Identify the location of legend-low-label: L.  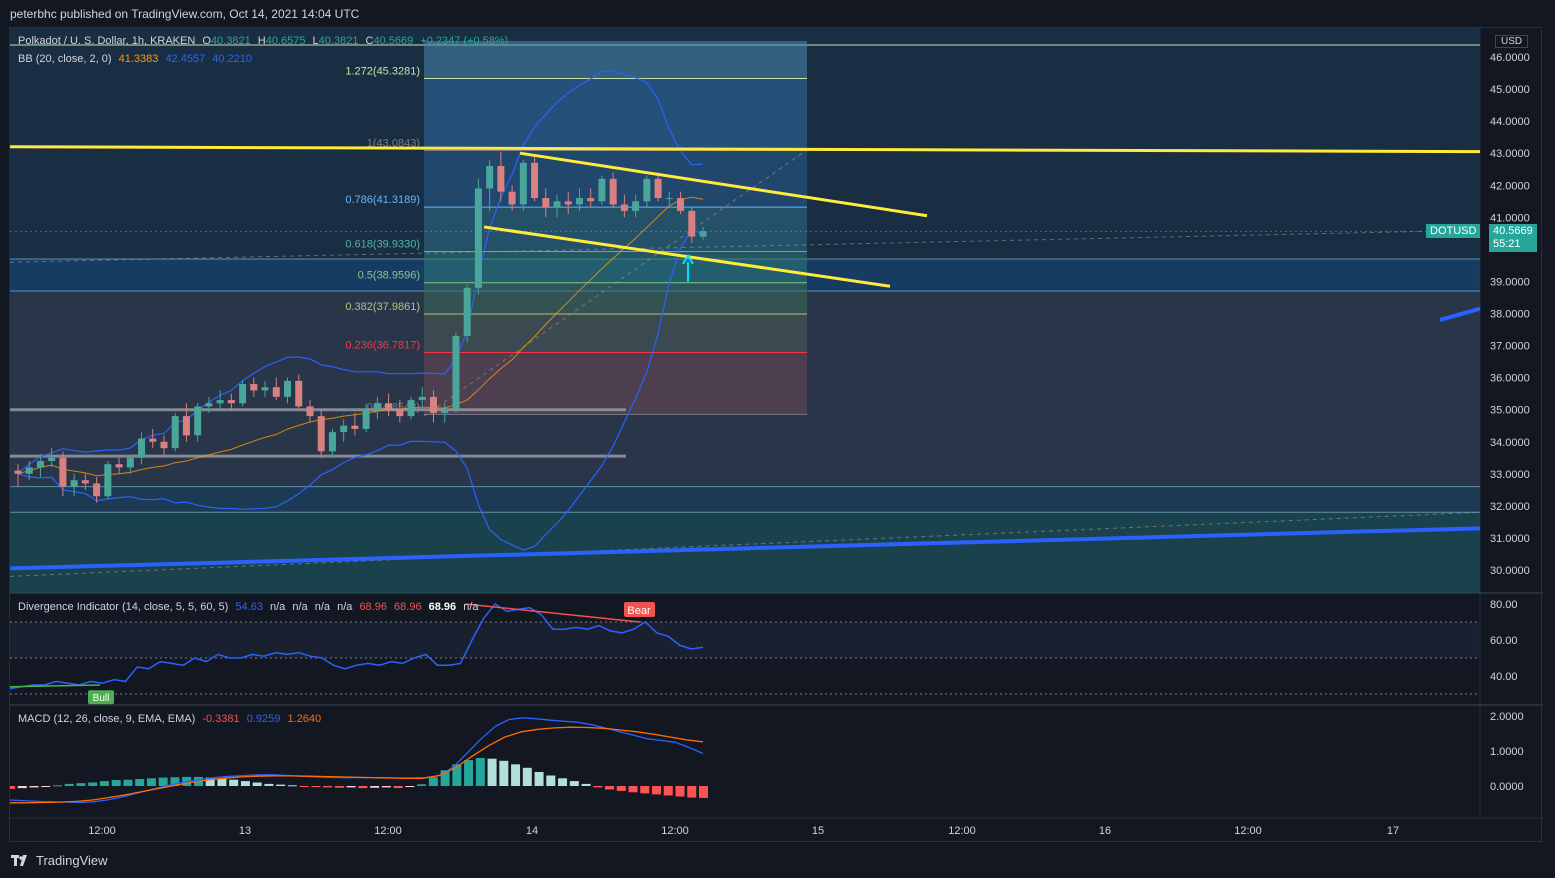
(315, 41).